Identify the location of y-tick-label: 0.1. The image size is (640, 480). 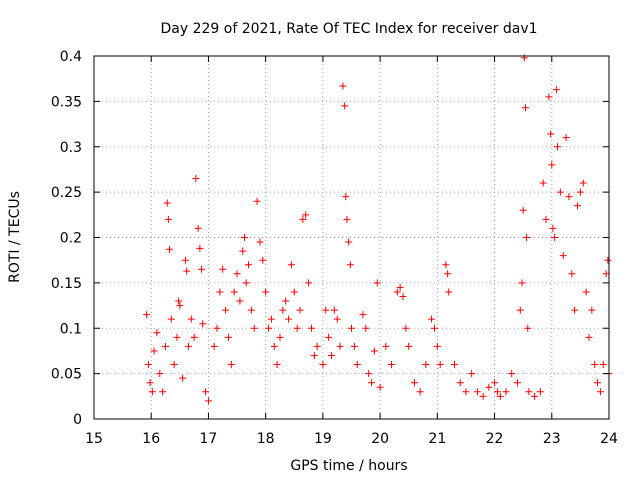
(71, 329).